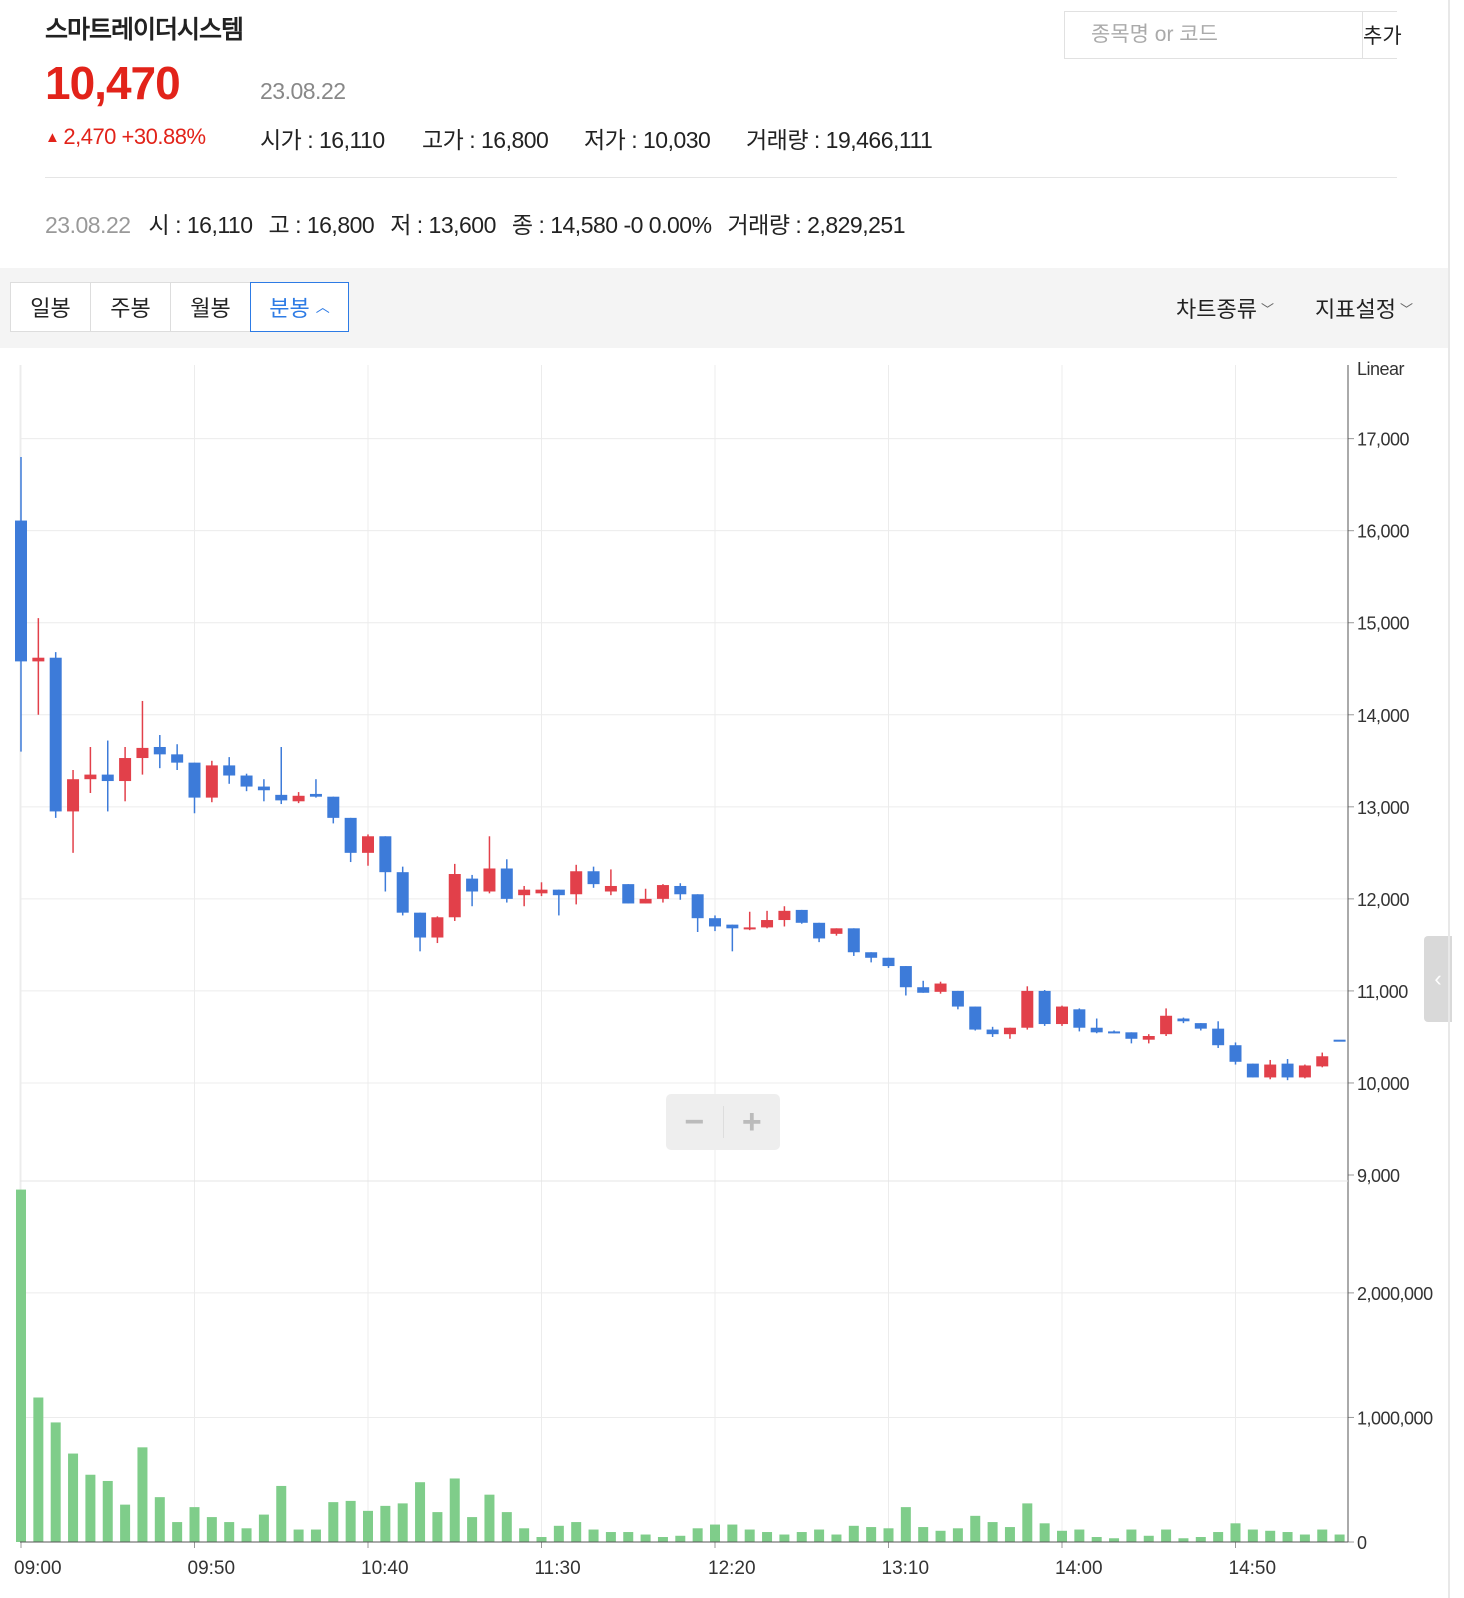 The image size is (1464, 1598). Describe the element at coordinates (1383, 624) in the screenshot. I see `price-tick-label: 15,000` at that location.